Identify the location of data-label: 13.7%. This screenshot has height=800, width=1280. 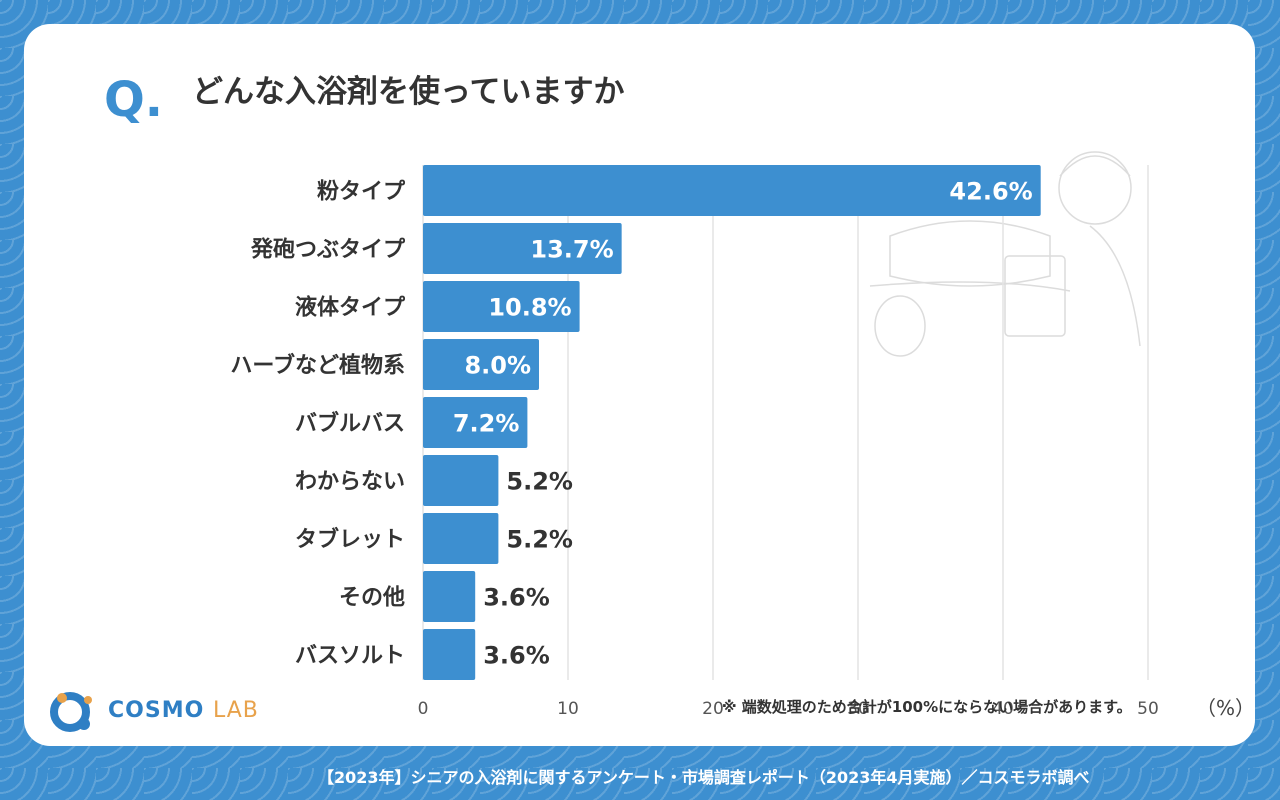
(571, 250).